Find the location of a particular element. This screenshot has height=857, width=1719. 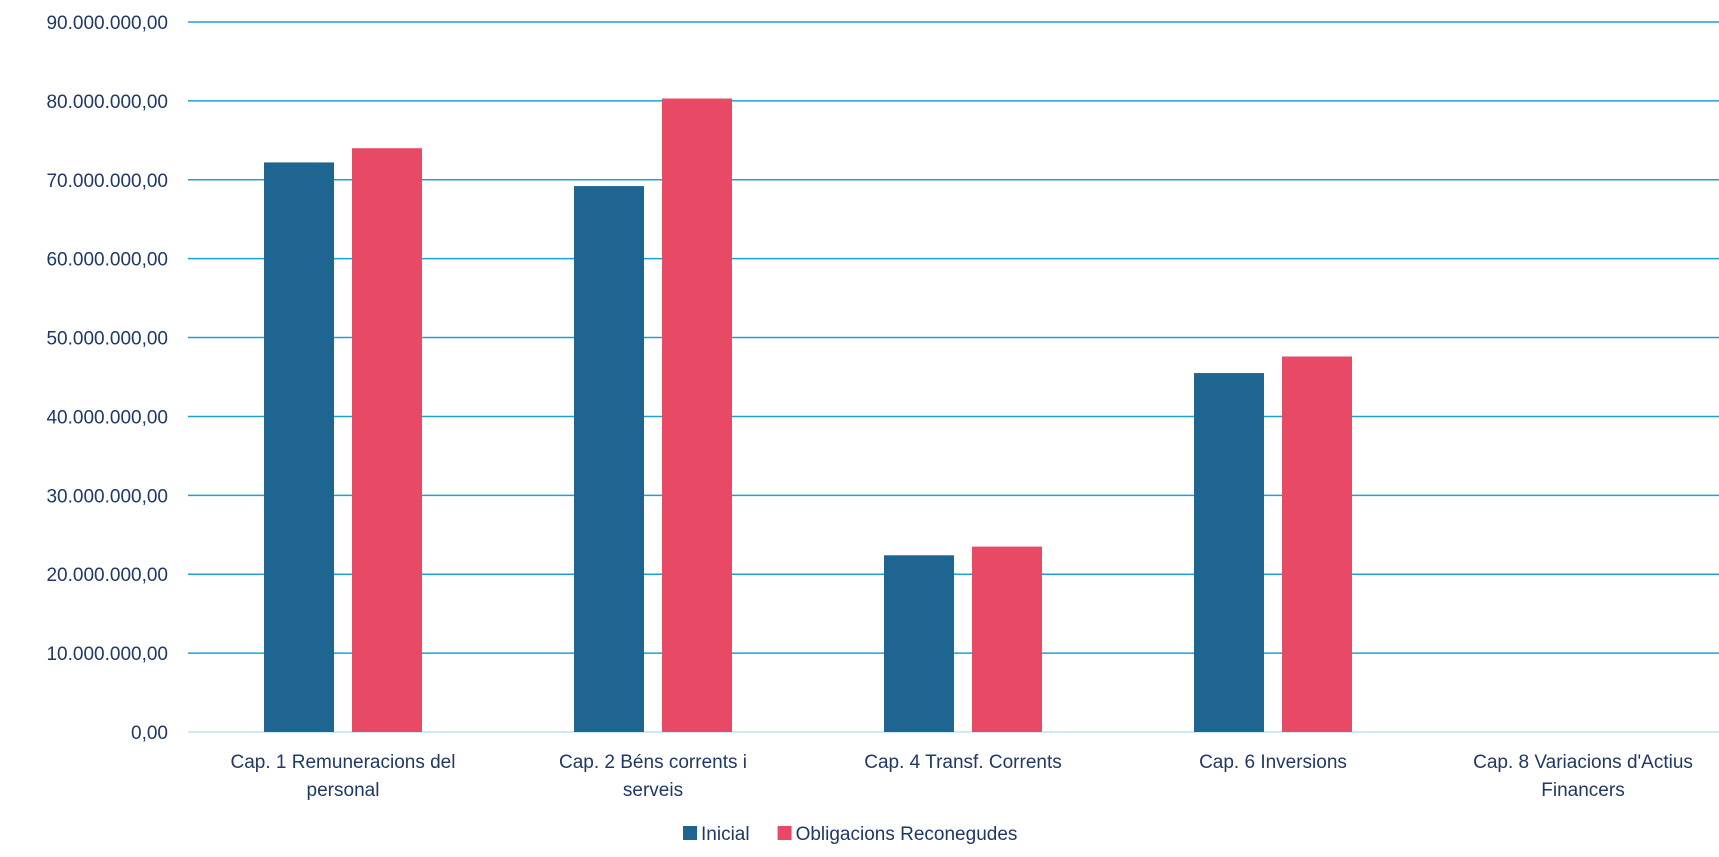

legend-label-0: Inicial is located at coordinates (725, 834).